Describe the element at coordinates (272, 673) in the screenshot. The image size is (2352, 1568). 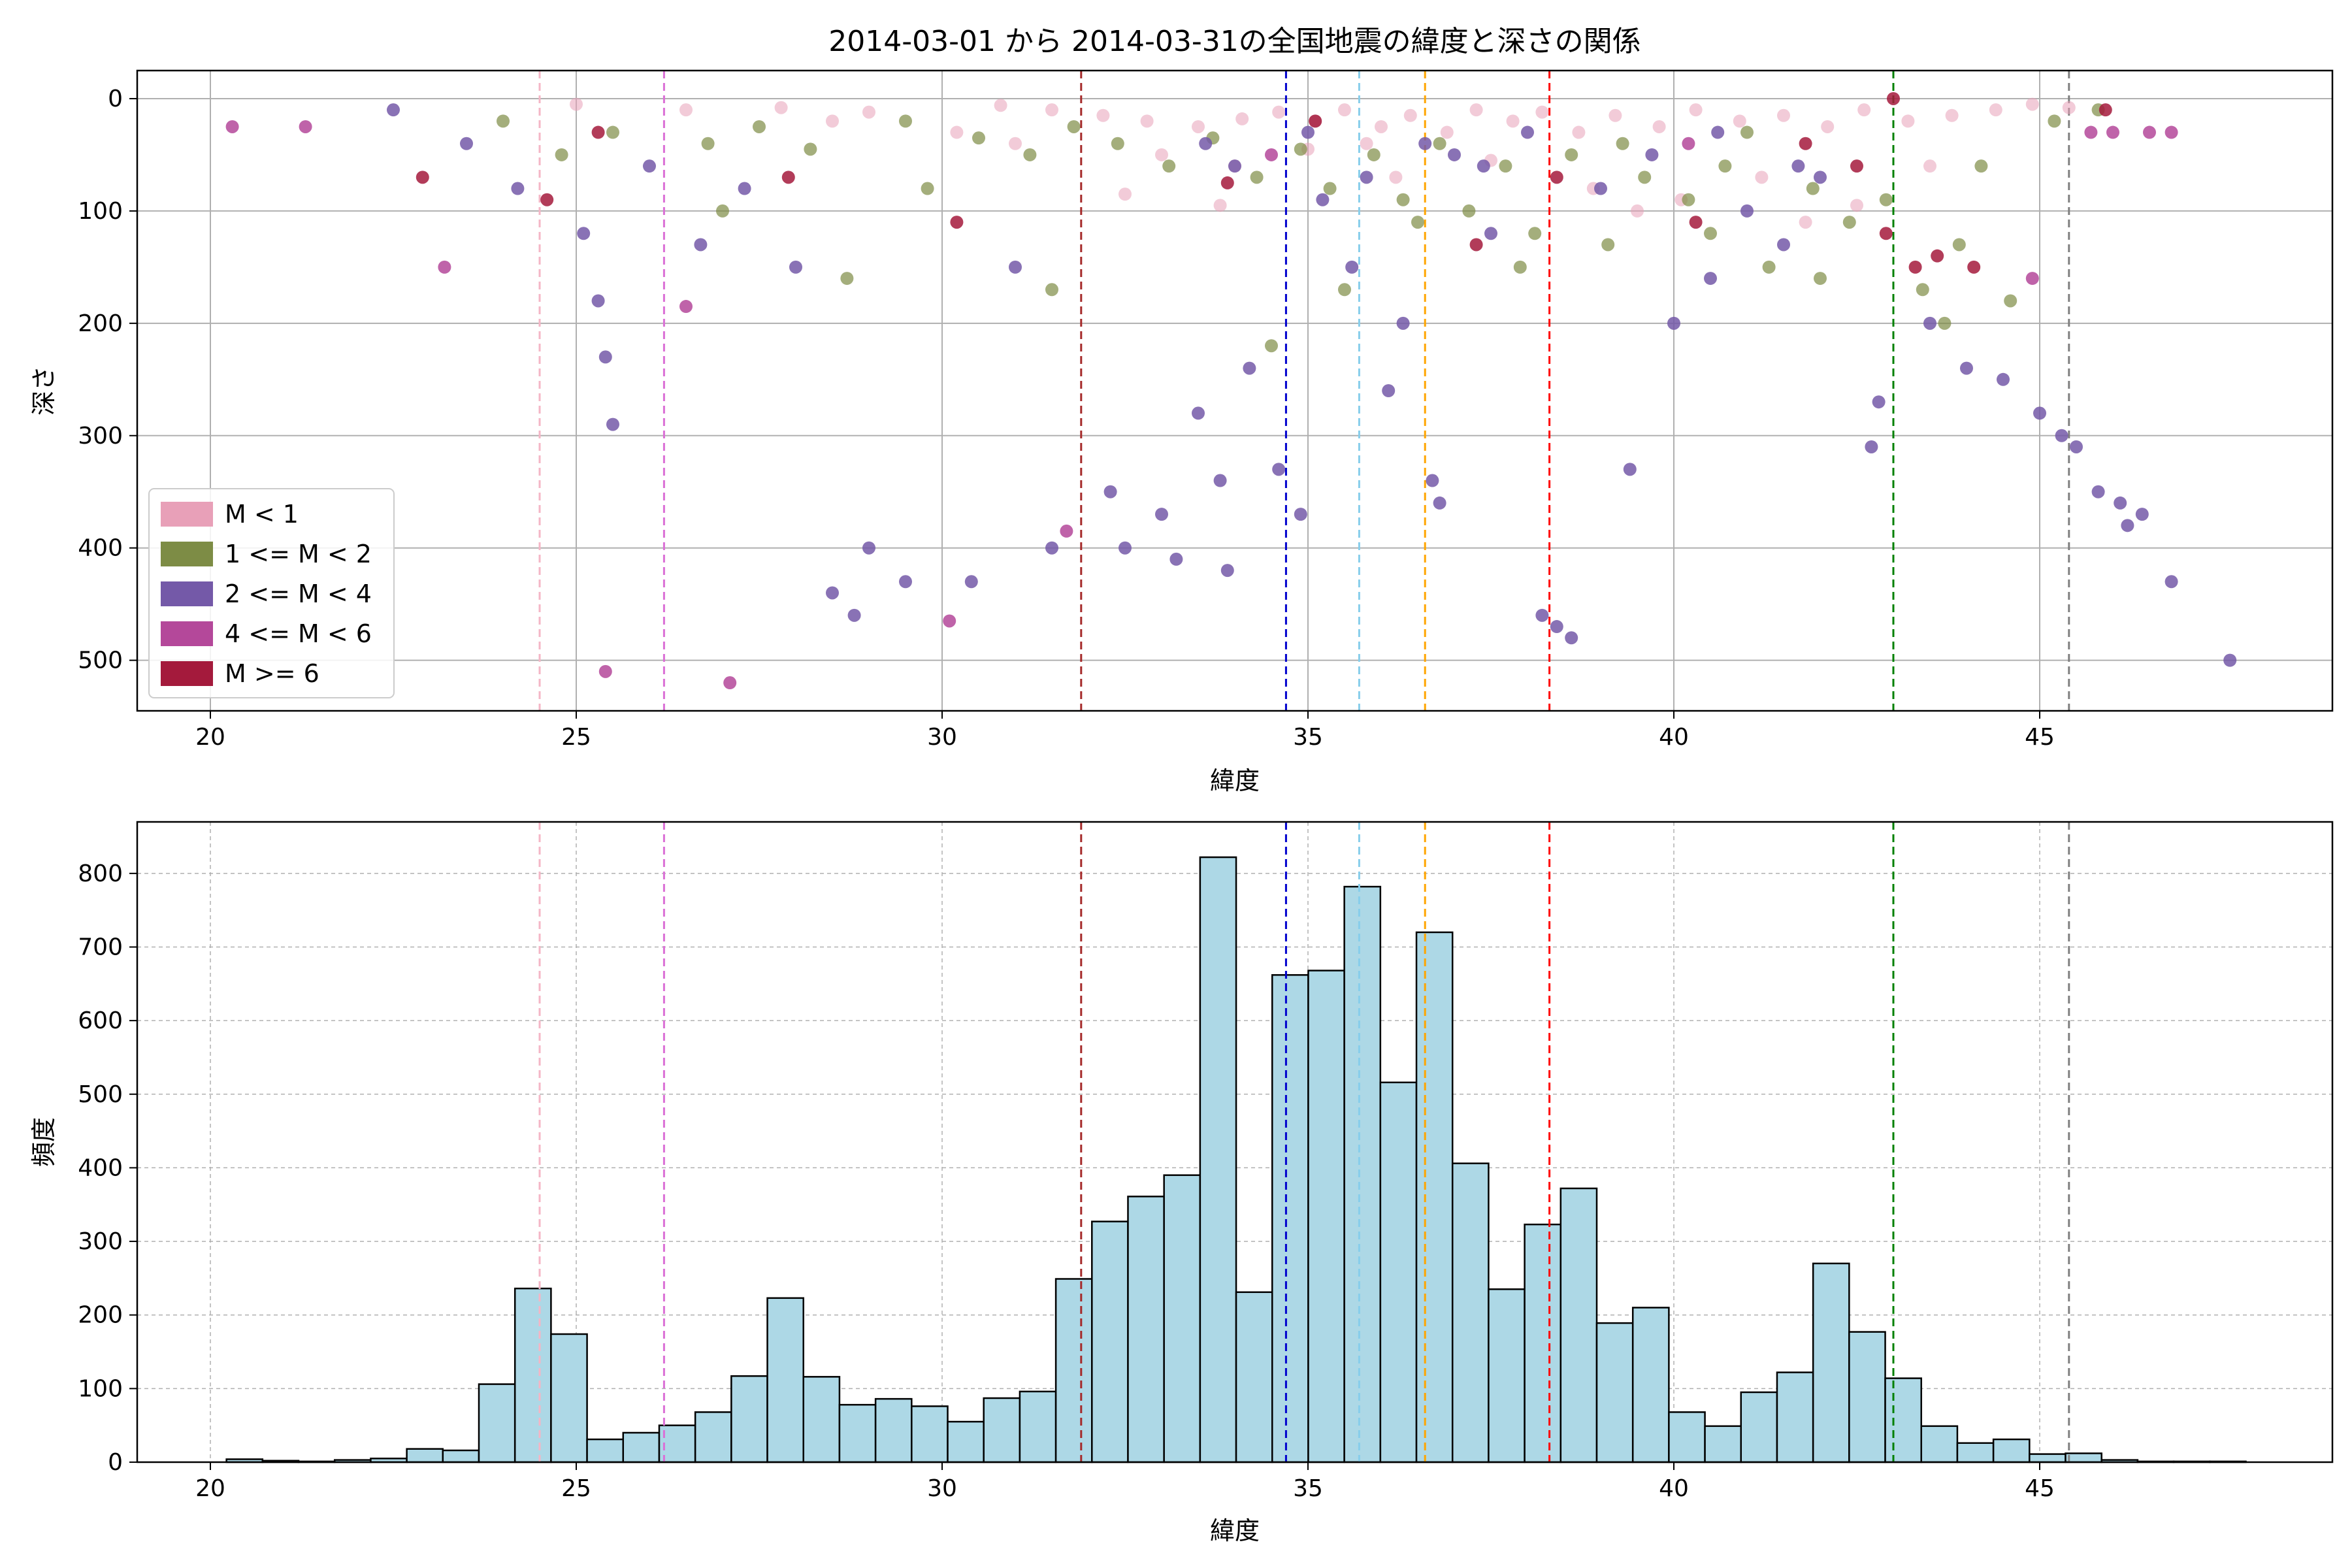
I see `legend-label: M >= 6` at that location.